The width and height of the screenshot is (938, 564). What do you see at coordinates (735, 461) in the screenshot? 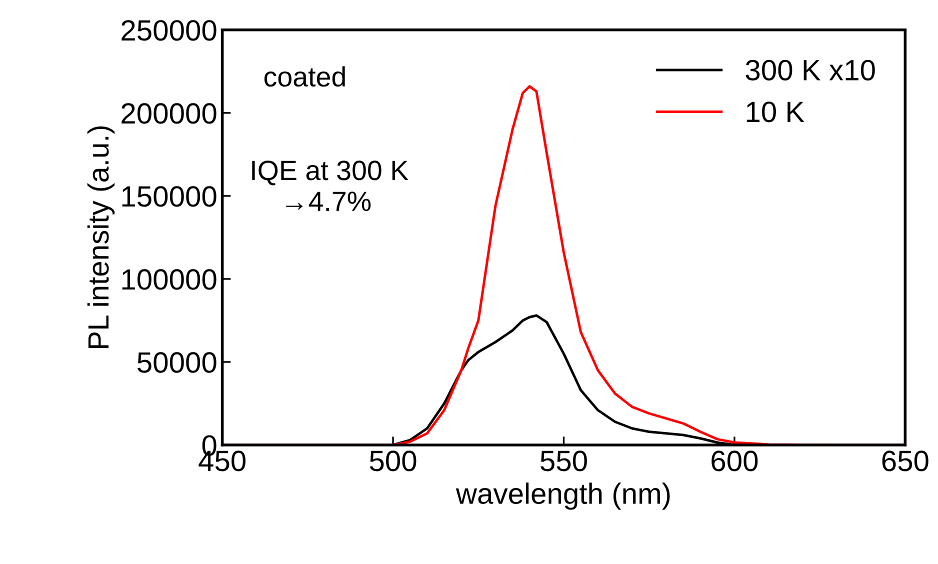
I see `x-tick-label: 600` at bounding box center [735, 461].